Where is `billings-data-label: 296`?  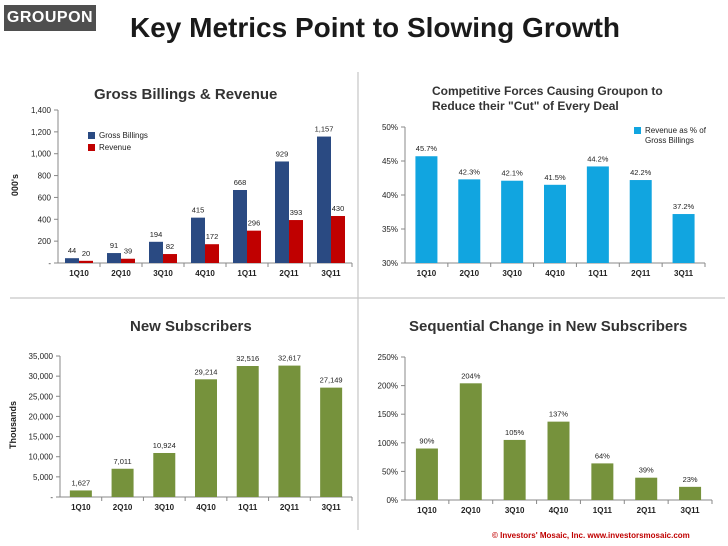 billings-data-label: 296 is located at coordinates (254, 223).